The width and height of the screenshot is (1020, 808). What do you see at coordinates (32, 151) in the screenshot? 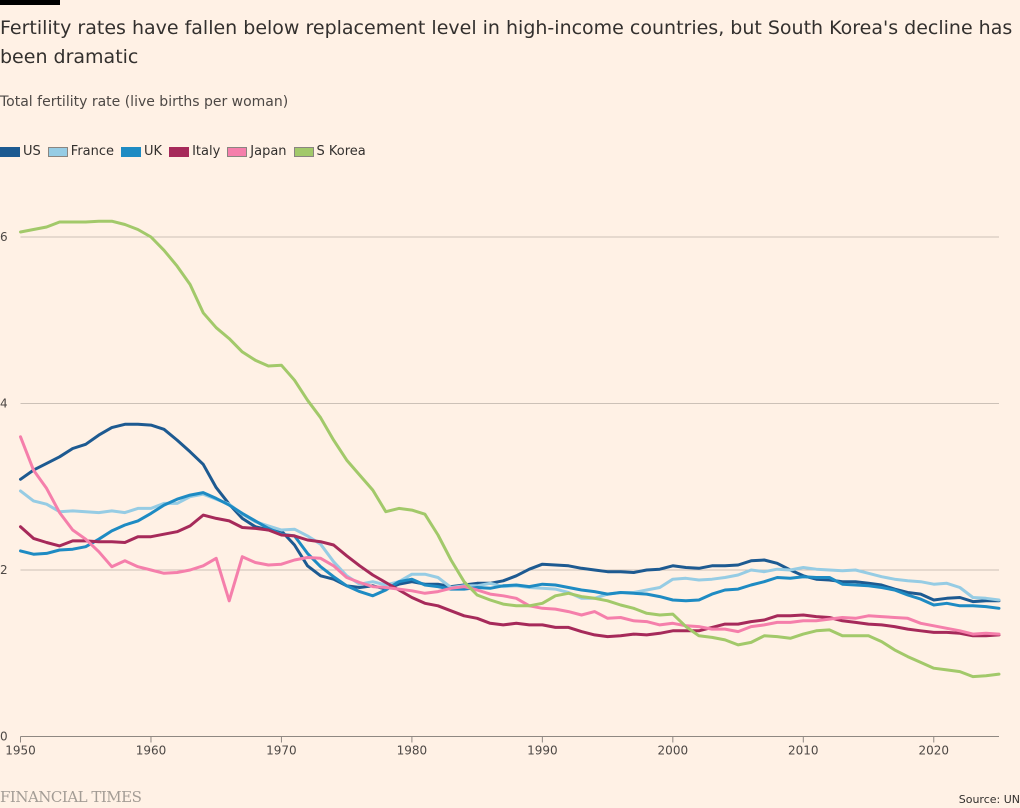
I see `legend-label: US` at bounding box center [32, 151].